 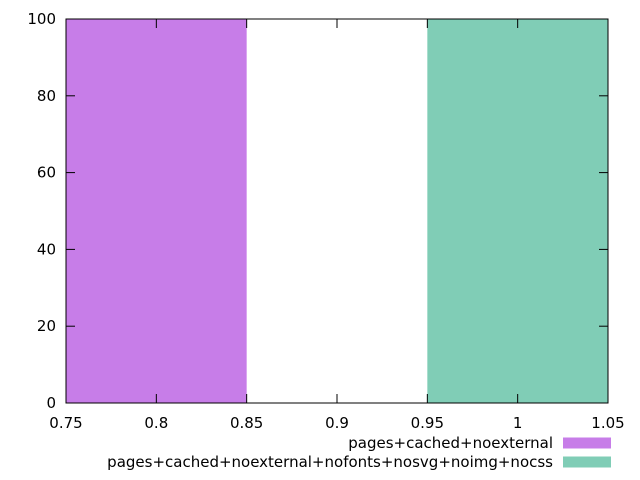 I want to click on y-tick-label: 20, so click(x=46, y=326).